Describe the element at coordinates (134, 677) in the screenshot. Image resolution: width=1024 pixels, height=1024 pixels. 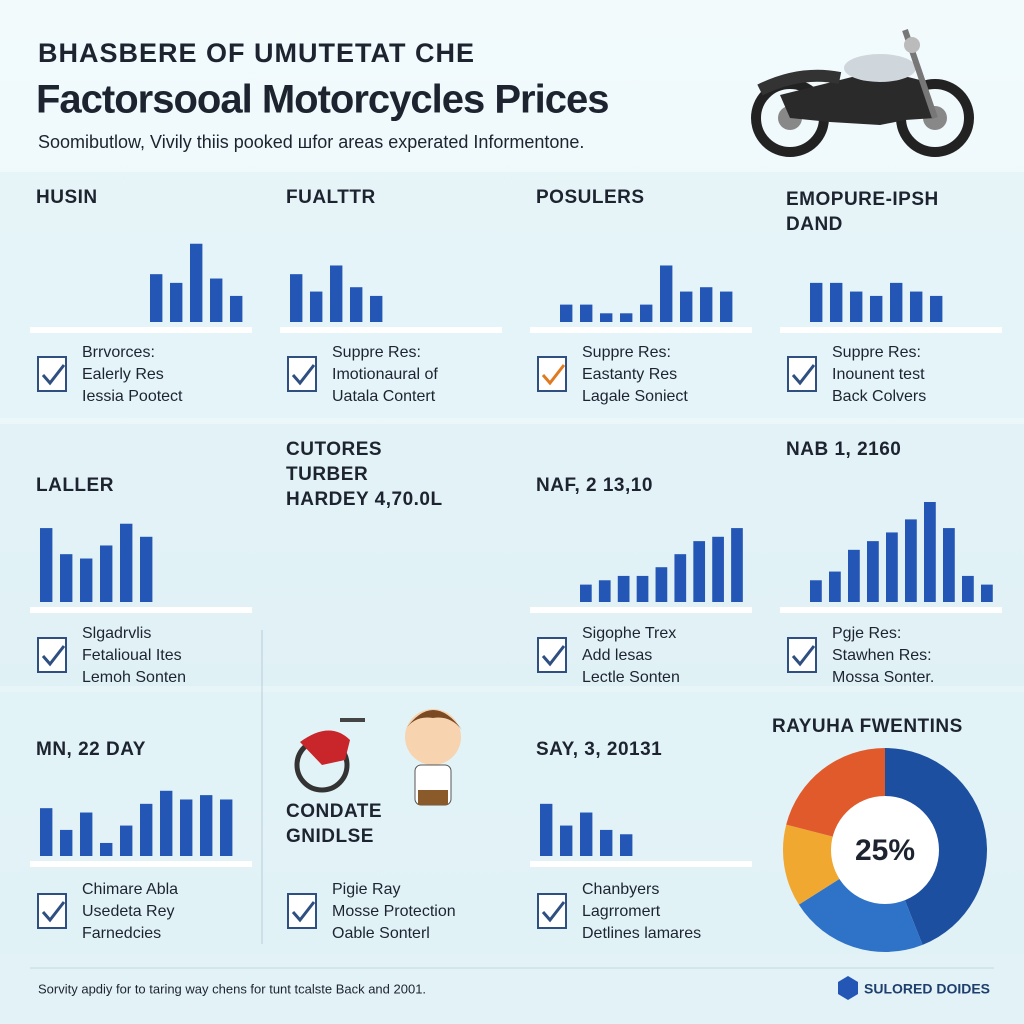
I see `panel-text: Lemoh Sonten` at that location.